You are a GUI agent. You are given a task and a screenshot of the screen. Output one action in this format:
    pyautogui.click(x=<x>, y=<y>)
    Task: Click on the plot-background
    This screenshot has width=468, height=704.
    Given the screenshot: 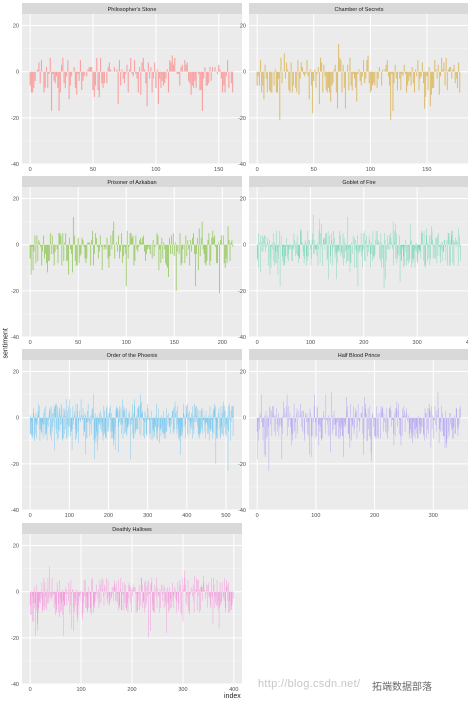 What is the action you would take?
    pyautogui.click(x=358, y=262)
    